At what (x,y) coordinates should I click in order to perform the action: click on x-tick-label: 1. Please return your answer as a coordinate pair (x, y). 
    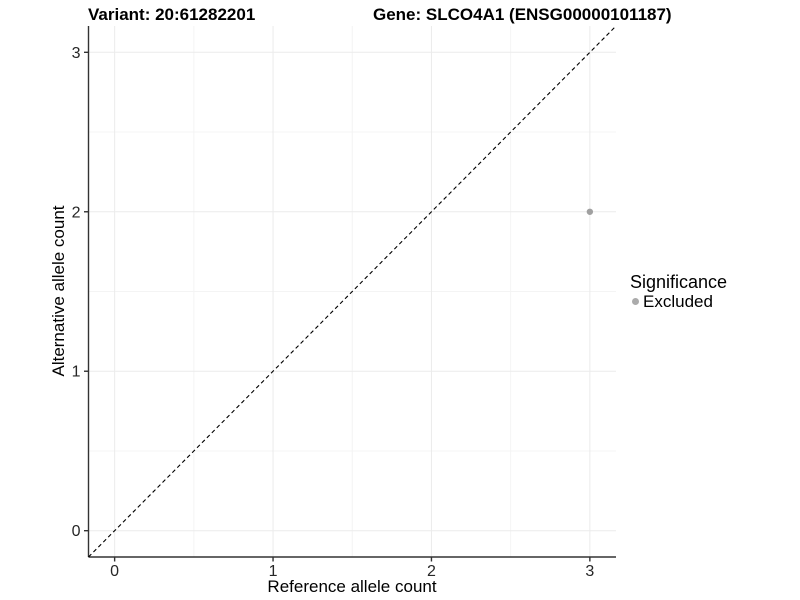
    Looking at the image, I should click on (273, 571).